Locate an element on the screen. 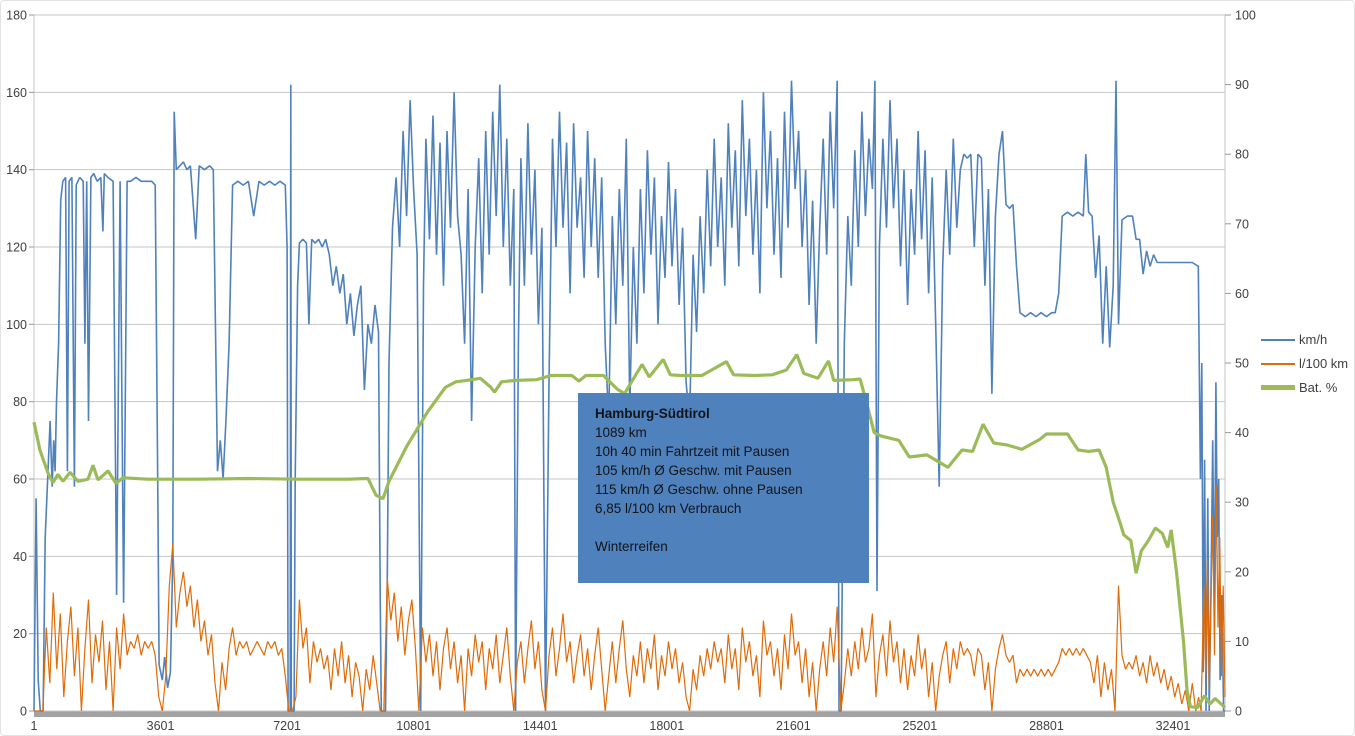 The height and width of the screenshot is (736, 1355). y-right-tick-label: 30 is located at coordinates (1242, 503).